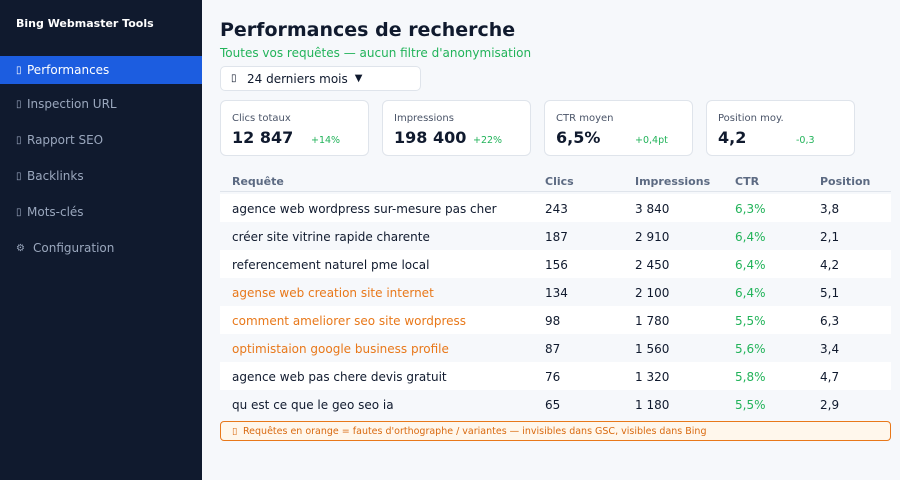  I want to click on sidebar-item-backlinks: ▯ Backlinks, so click(101, 176).